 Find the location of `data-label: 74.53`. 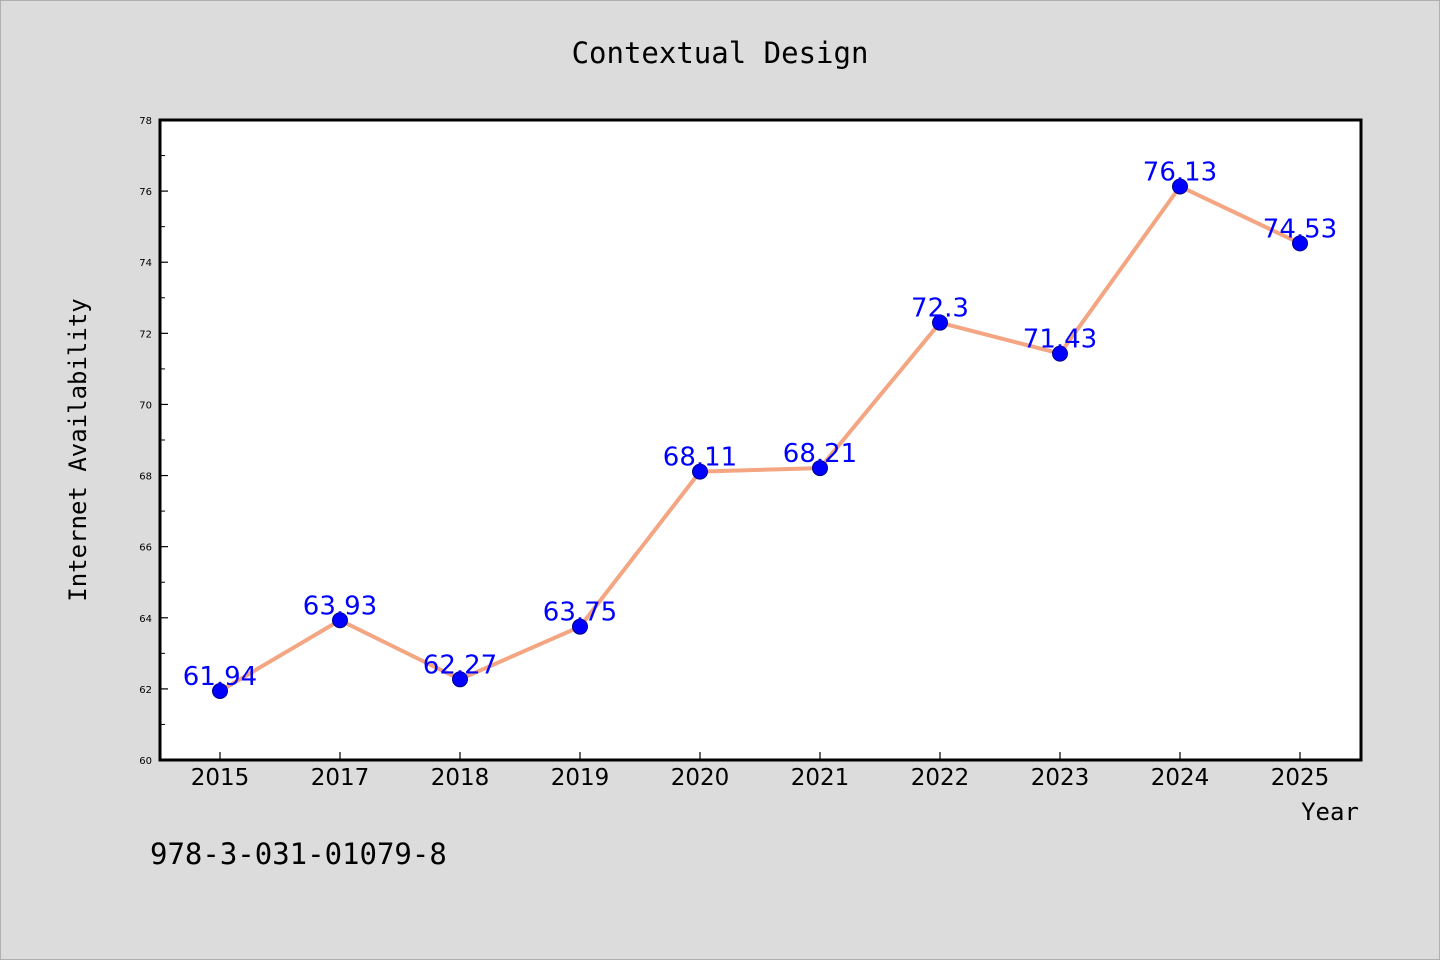

data-label: 74.53 is located at coordinates (1300, 229).